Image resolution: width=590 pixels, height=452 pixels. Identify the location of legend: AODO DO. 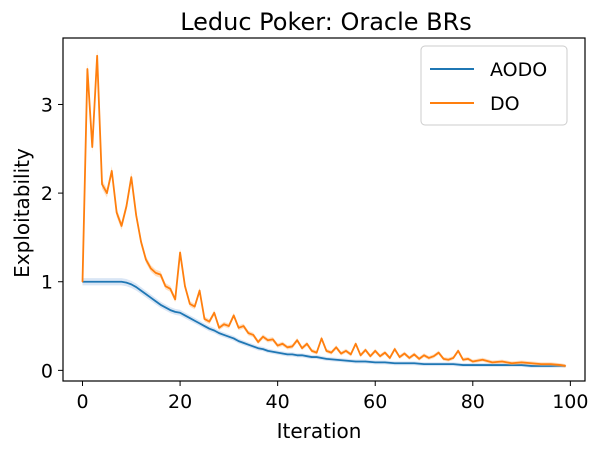
(494, 85).